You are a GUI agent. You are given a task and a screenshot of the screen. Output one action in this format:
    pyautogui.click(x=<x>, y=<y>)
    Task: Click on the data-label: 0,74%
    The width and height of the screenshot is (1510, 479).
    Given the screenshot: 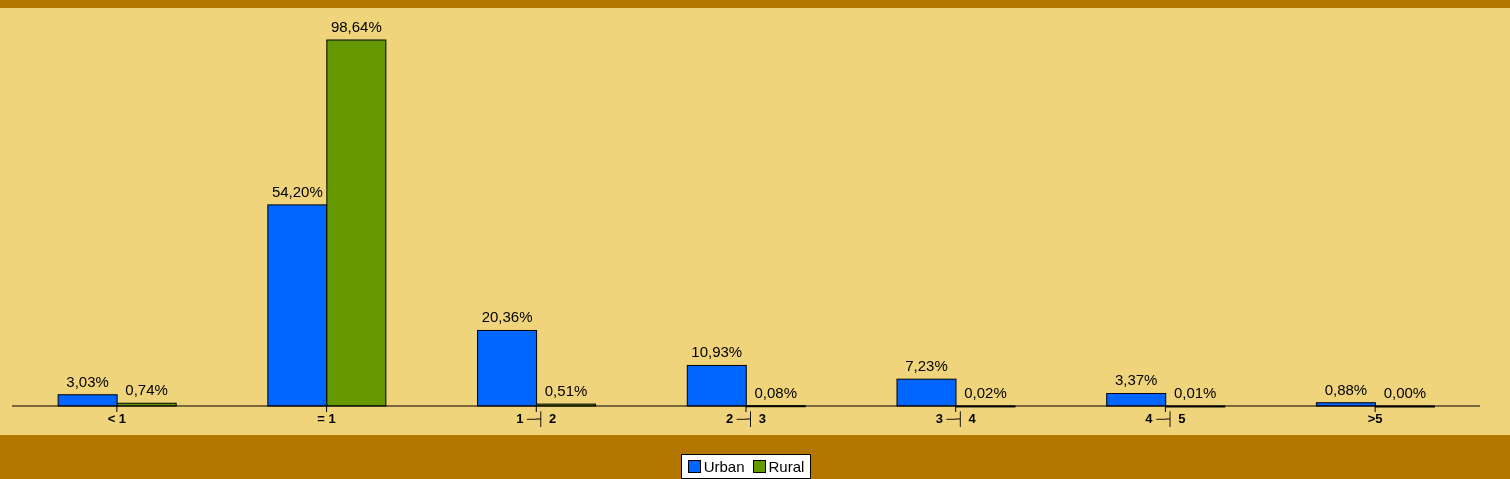 What is the action you would take?
    pyautogui.click(x=146, y=390)
    